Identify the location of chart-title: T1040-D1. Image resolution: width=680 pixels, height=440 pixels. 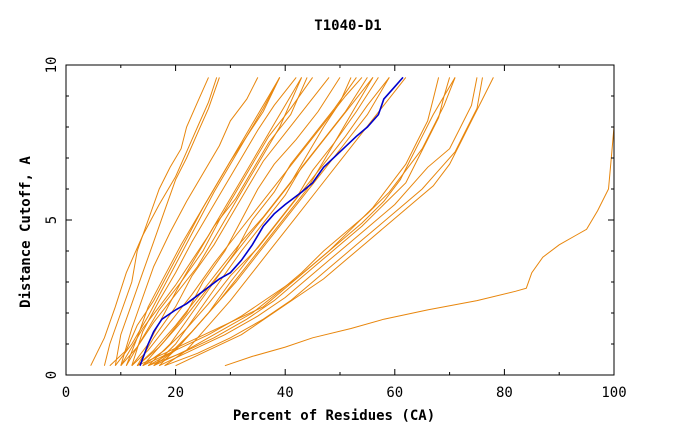
(347, 26).